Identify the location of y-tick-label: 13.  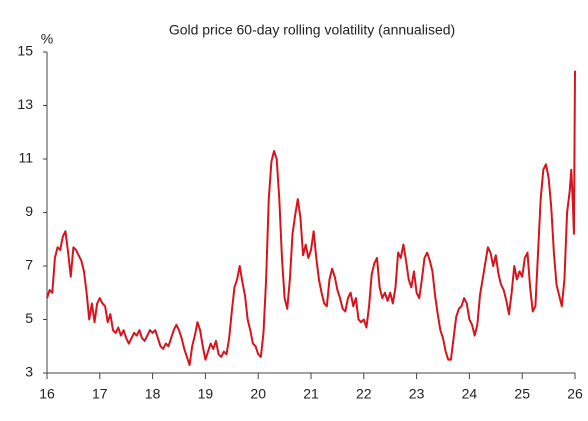
(25, 104).